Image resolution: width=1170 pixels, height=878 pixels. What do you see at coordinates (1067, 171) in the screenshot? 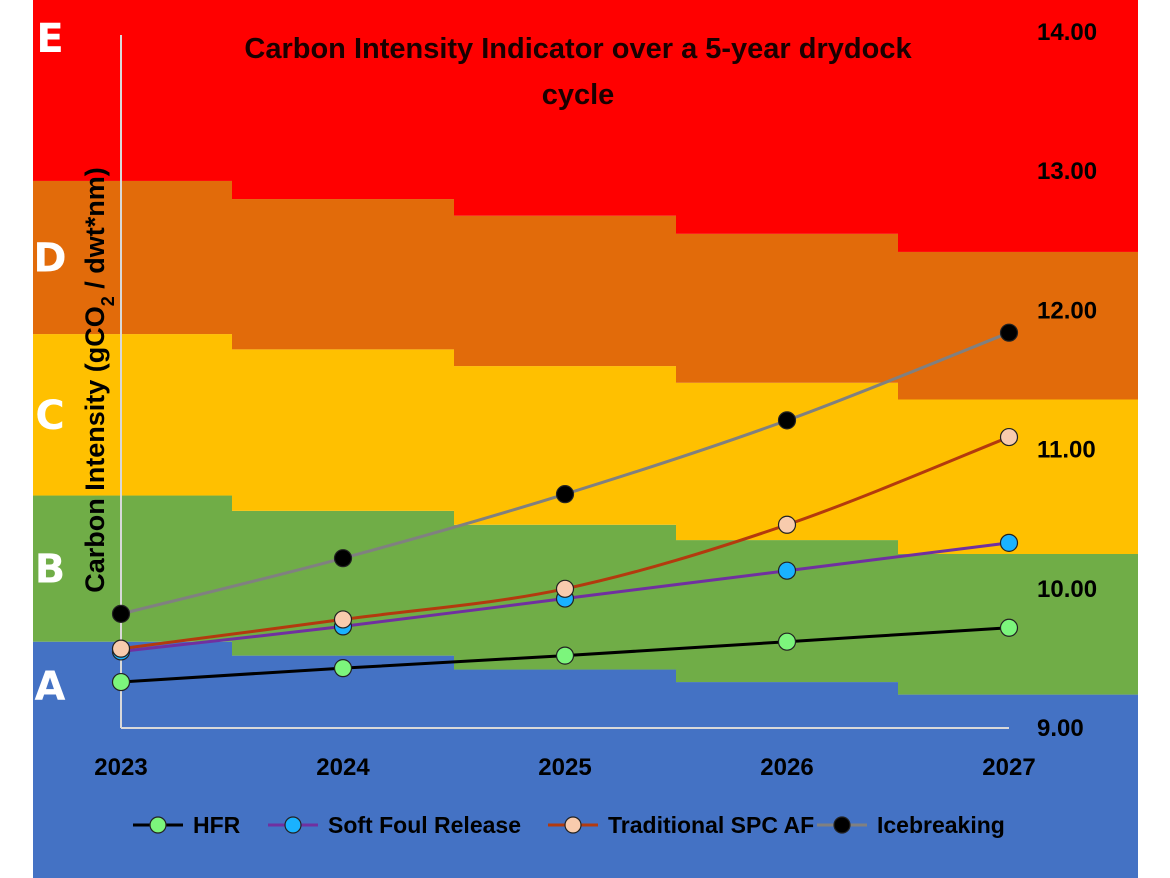
I see `y-tick-13.00: 13.00` at bounding box center [1067, 171].